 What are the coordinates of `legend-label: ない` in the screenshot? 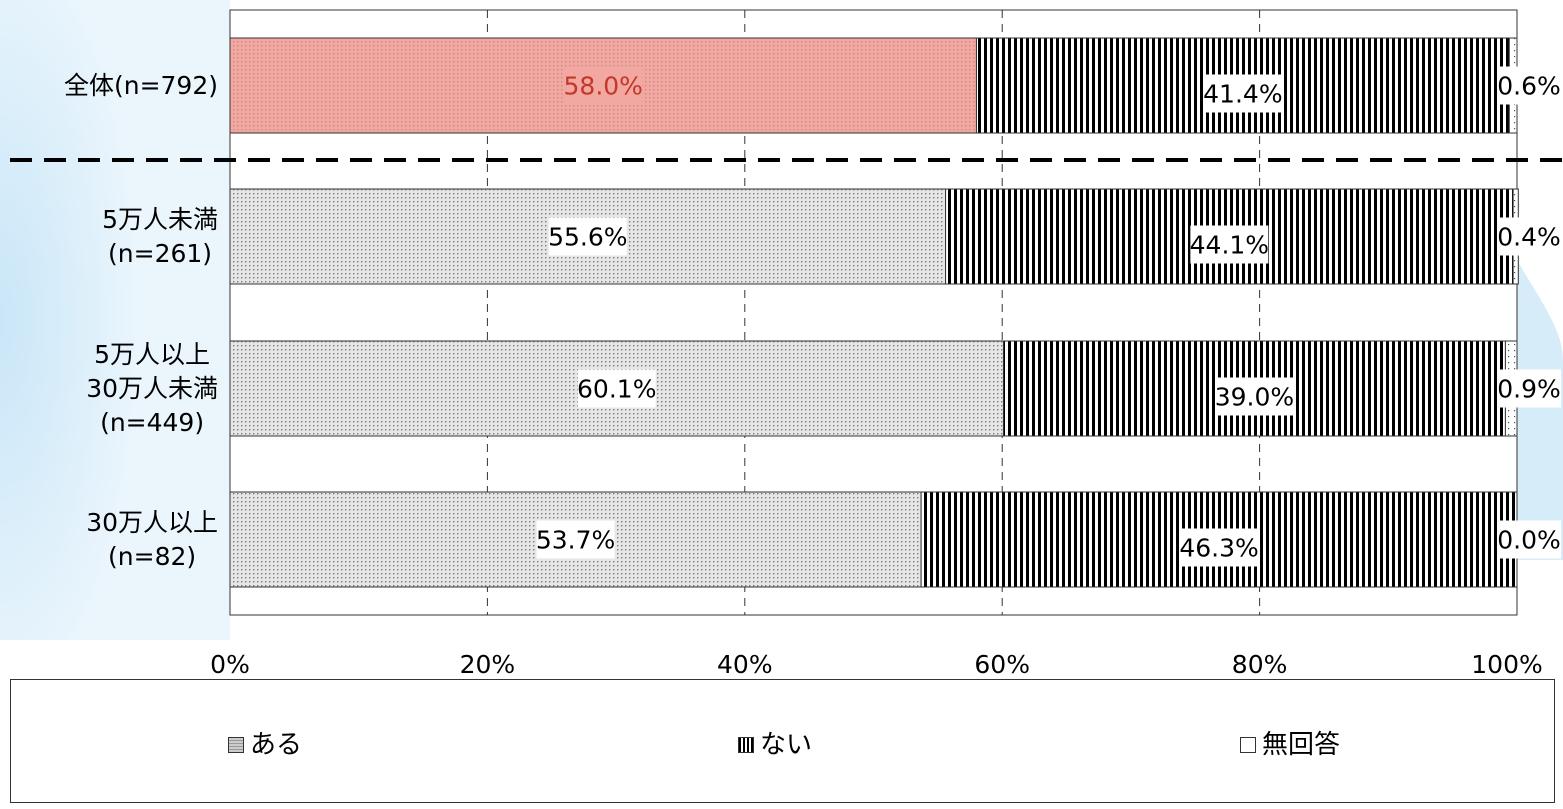 It's located at (786, 745).